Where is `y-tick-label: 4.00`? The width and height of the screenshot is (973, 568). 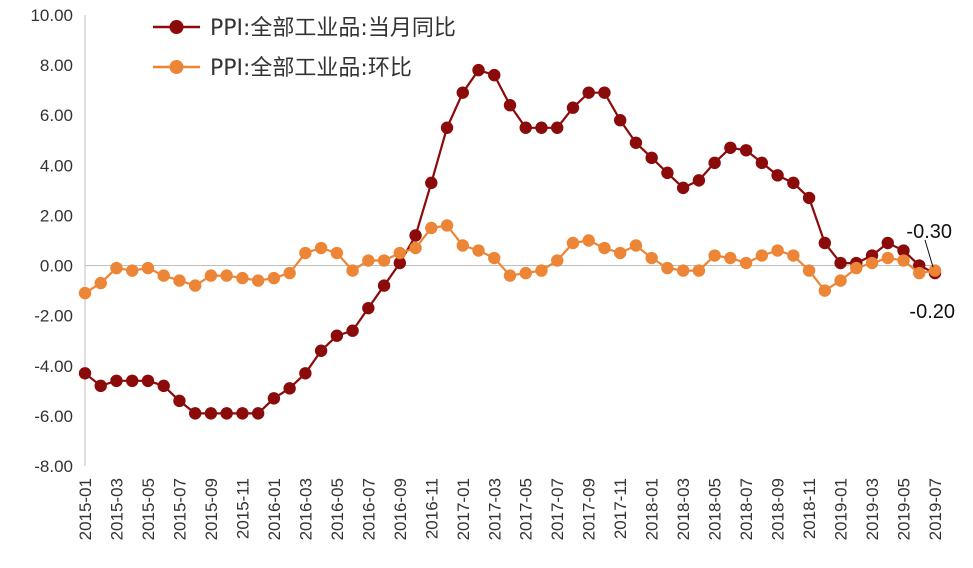
y-tick-label: 4.00 is located at coordinates (56, 165).